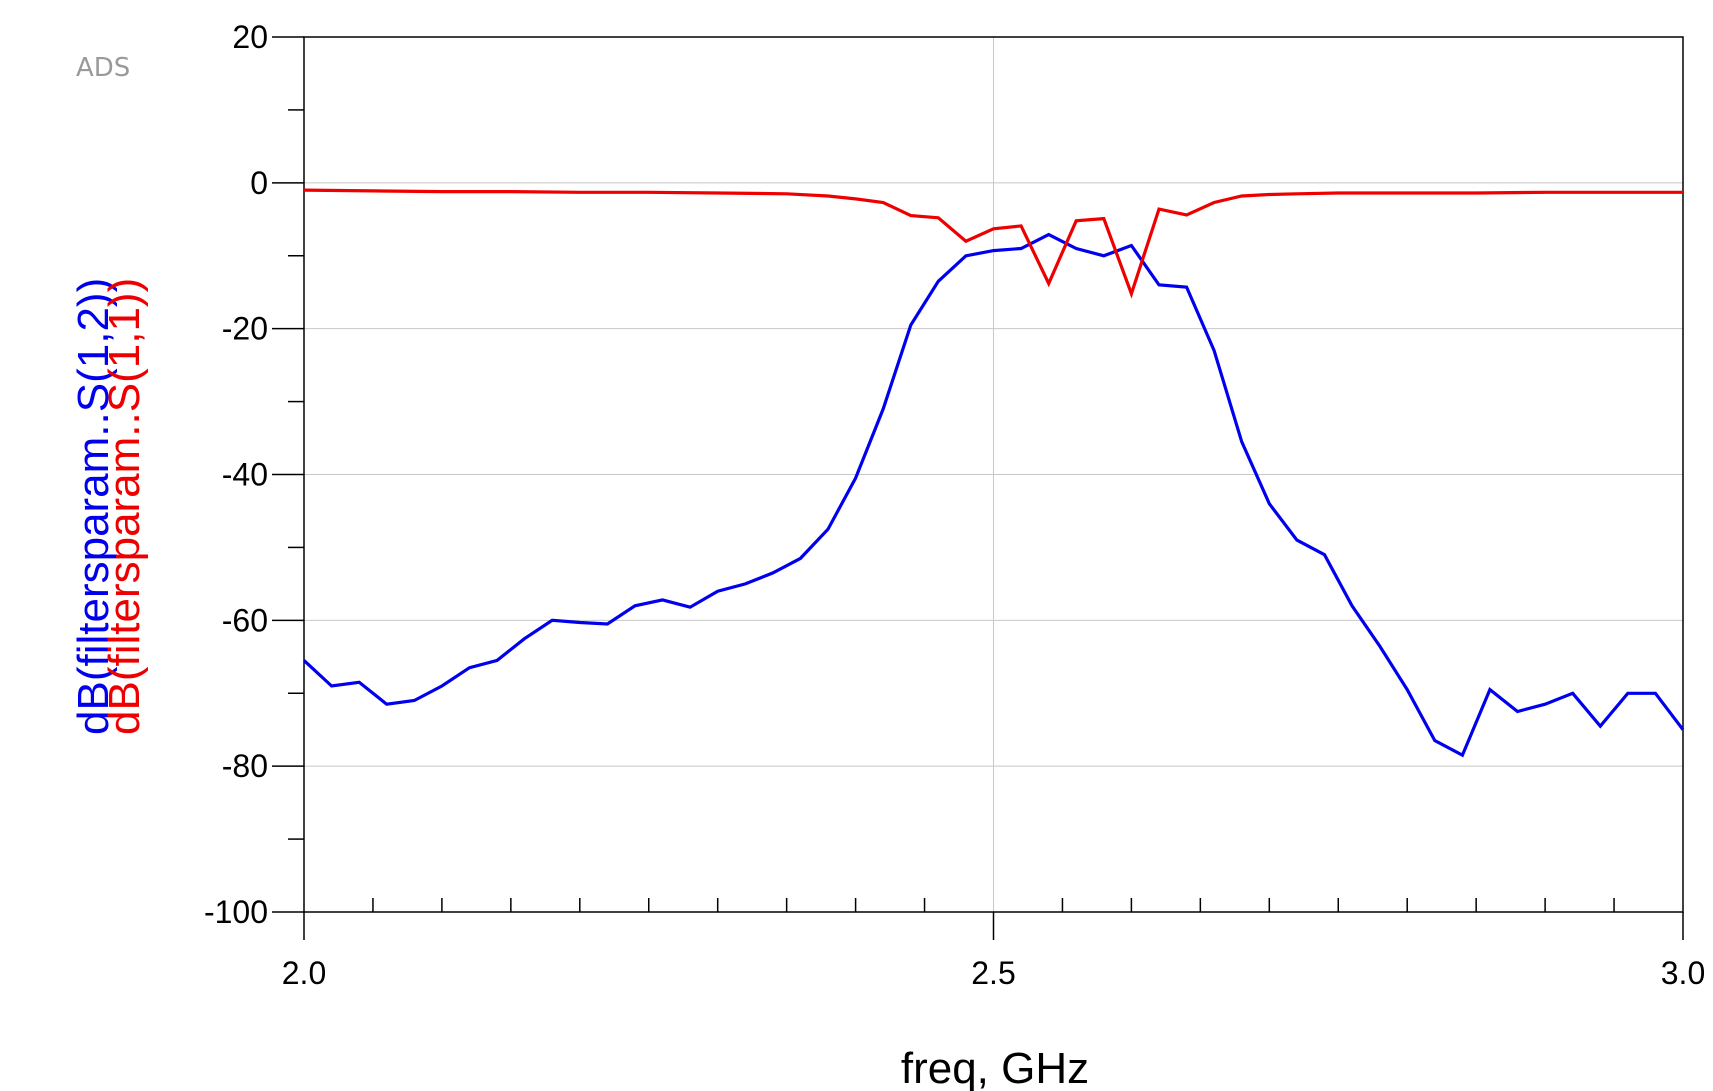  What do you see at coordinates (236, 912) in the screenshot?
I see `y-tick-label: -100` at bounding box center [236, 912].